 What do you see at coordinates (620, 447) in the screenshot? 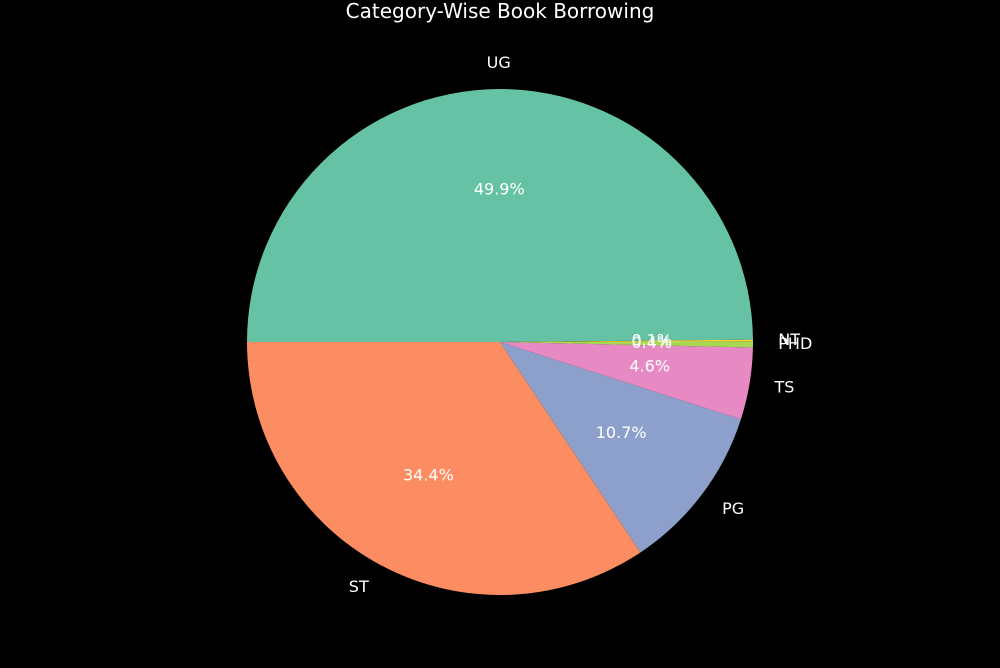
I see `pie-slice-pg` at bounding box center [620, 447].